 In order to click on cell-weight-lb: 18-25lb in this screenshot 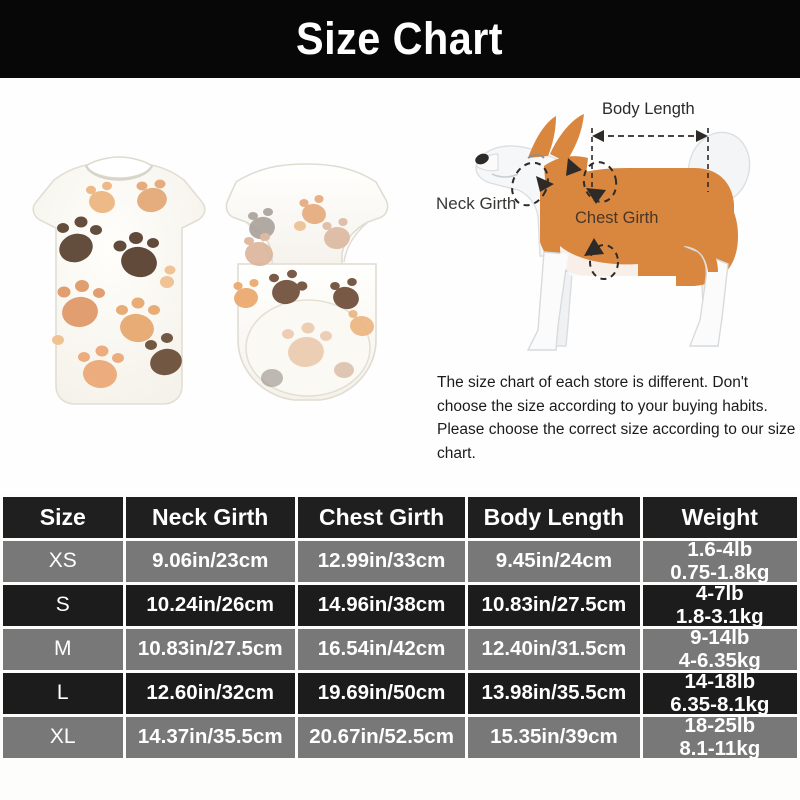, I will do `click(720, 725)`.